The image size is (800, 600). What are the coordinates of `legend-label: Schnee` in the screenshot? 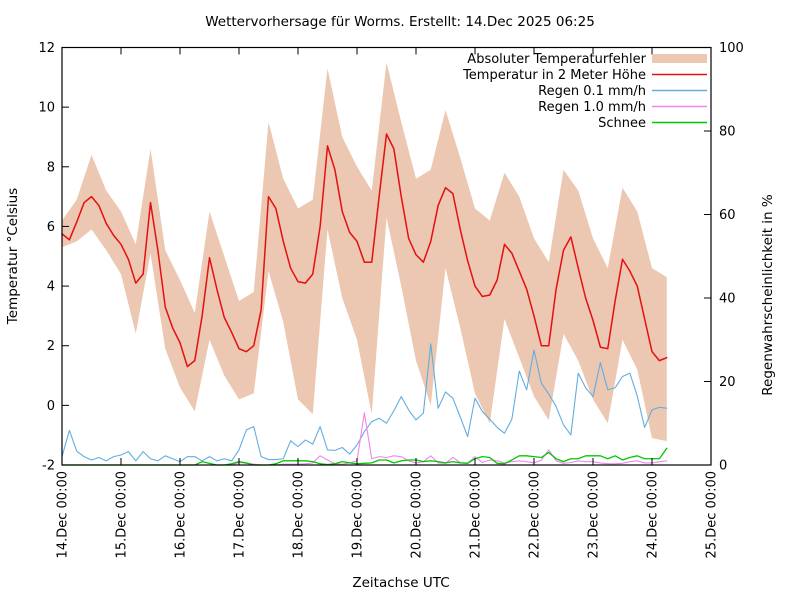 It's located at (622, 123).